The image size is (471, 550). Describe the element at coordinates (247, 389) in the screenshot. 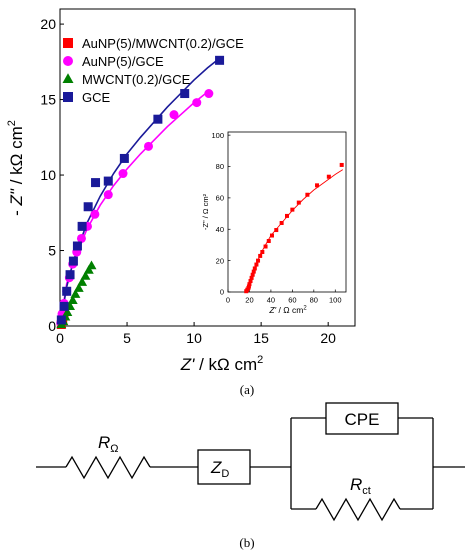

I see `panel-label-a: (a)` at that location.